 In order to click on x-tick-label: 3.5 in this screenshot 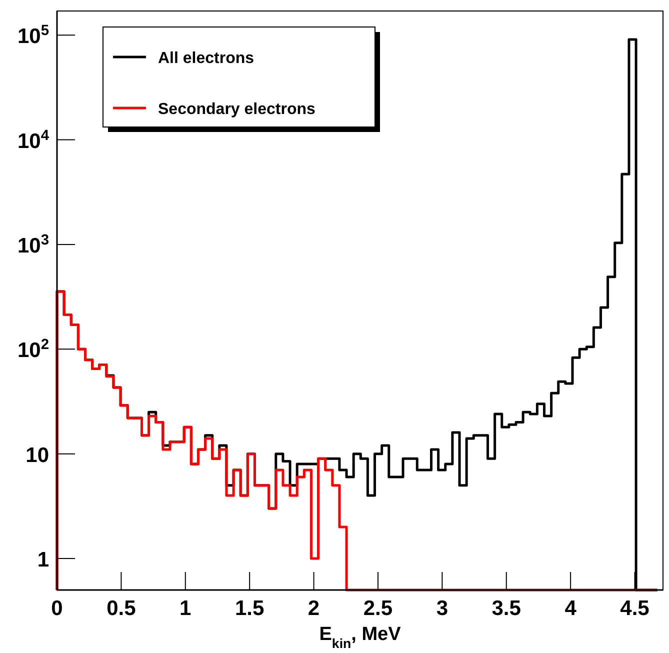, I will do `click(507, 608)`.